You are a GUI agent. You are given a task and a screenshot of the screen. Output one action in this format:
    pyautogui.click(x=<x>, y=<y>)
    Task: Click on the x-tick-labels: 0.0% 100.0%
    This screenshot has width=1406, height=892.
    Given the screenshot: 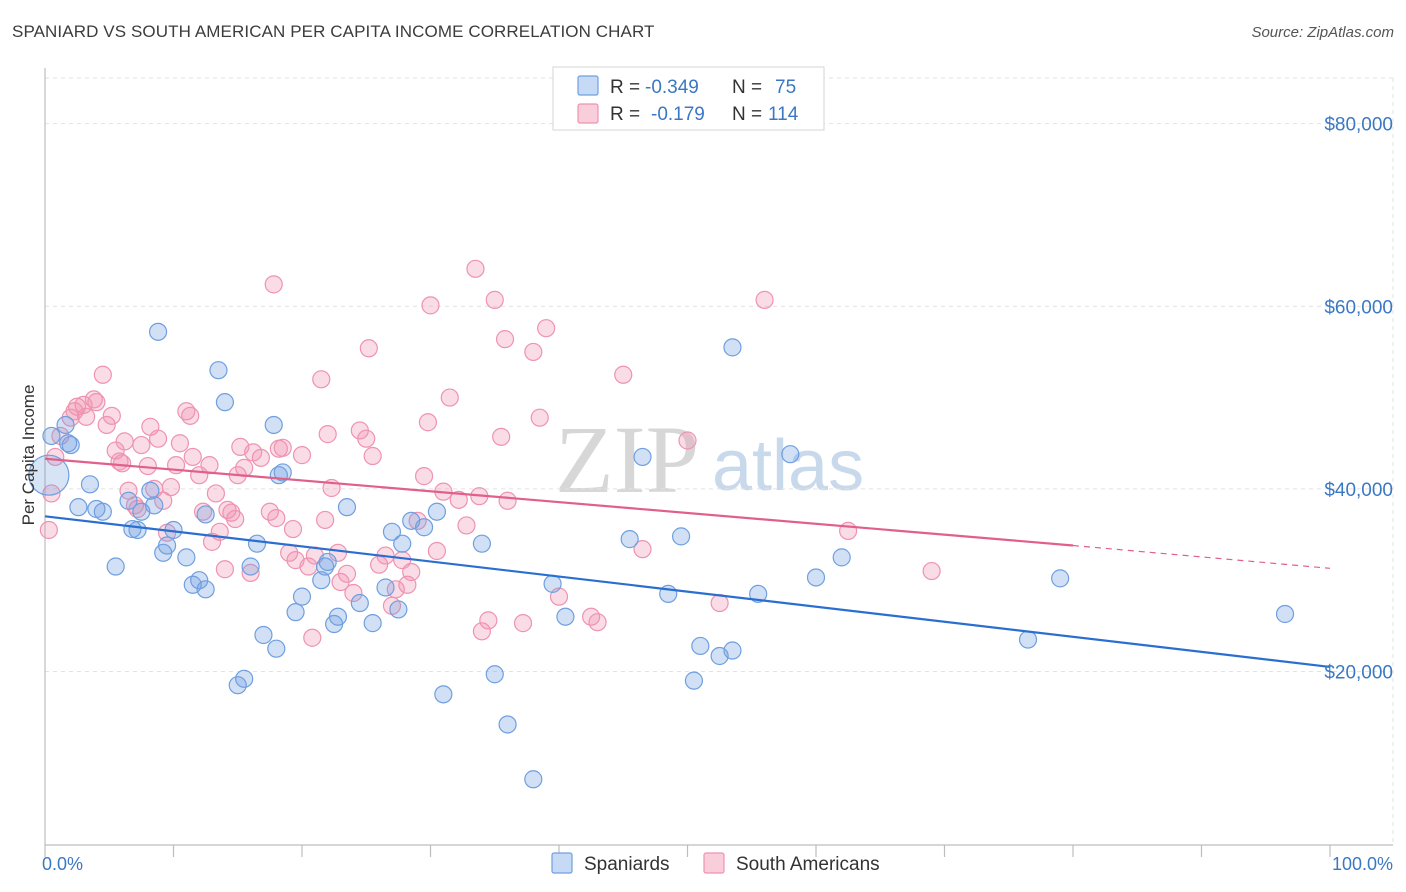 What is the action you would take?
    pyautogui.click(x=717, y=864)
    